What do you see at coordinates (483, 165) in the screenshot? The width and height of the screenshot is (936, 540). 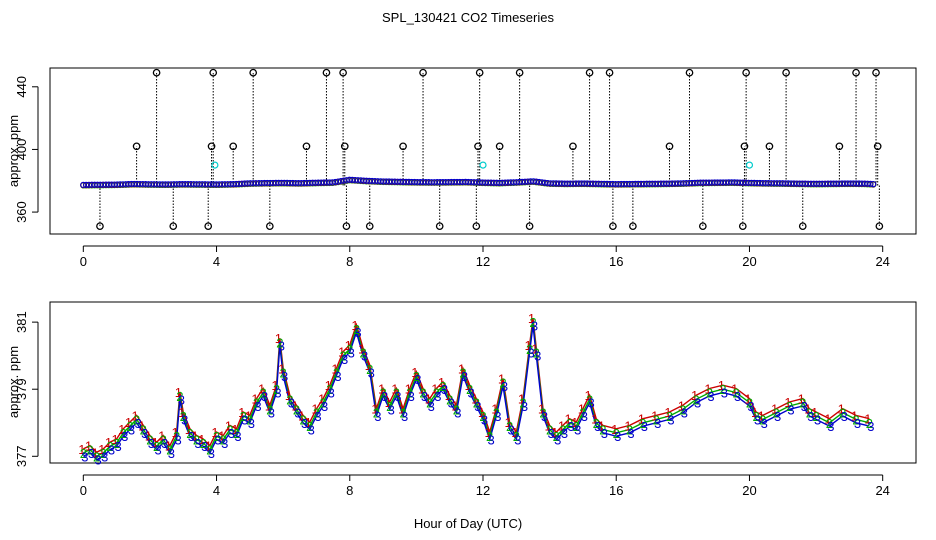 I see `cyan-point` at bounding box center [483, 165].